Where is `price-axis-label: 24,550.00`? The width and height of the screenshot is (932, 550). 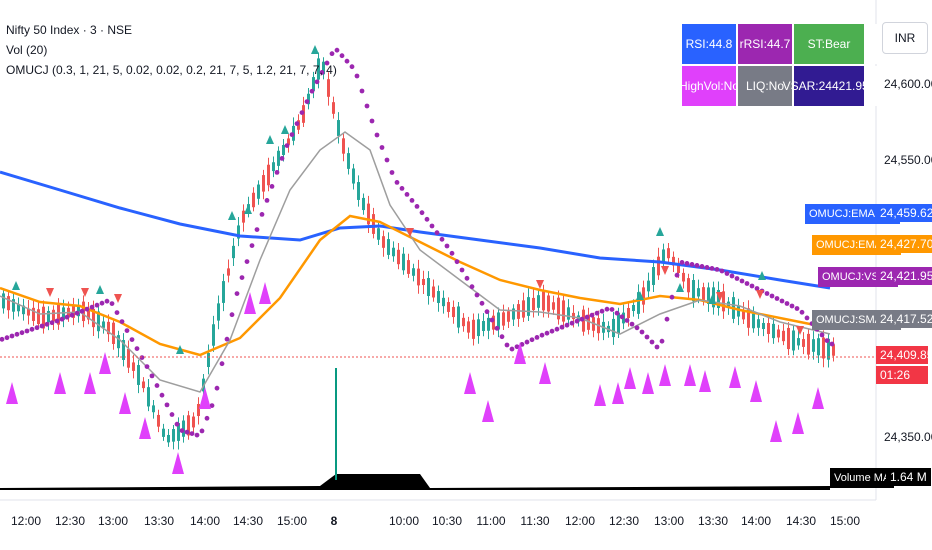 price-axis-label: 24,550.00 is located at coordinates (908, 160).